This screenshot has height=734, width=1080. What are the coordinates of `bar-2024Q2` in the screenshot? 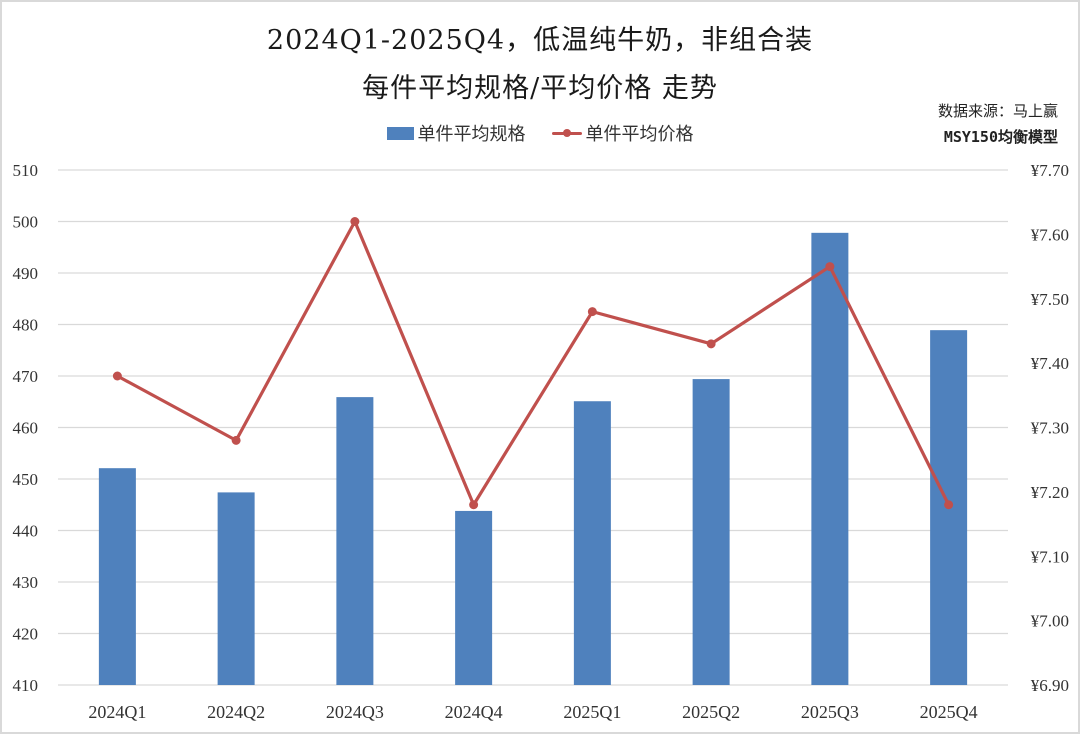 It's located at (236, 588).